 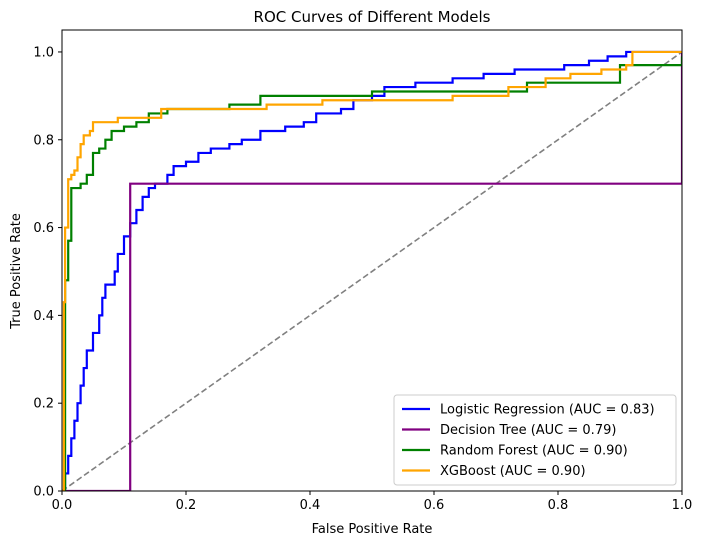 What do you see at coordinates (528, 430) in the screenshot?
I see `legend-label: Decision Tree (AUC = 0.79)` at bounding box center [528, 430].